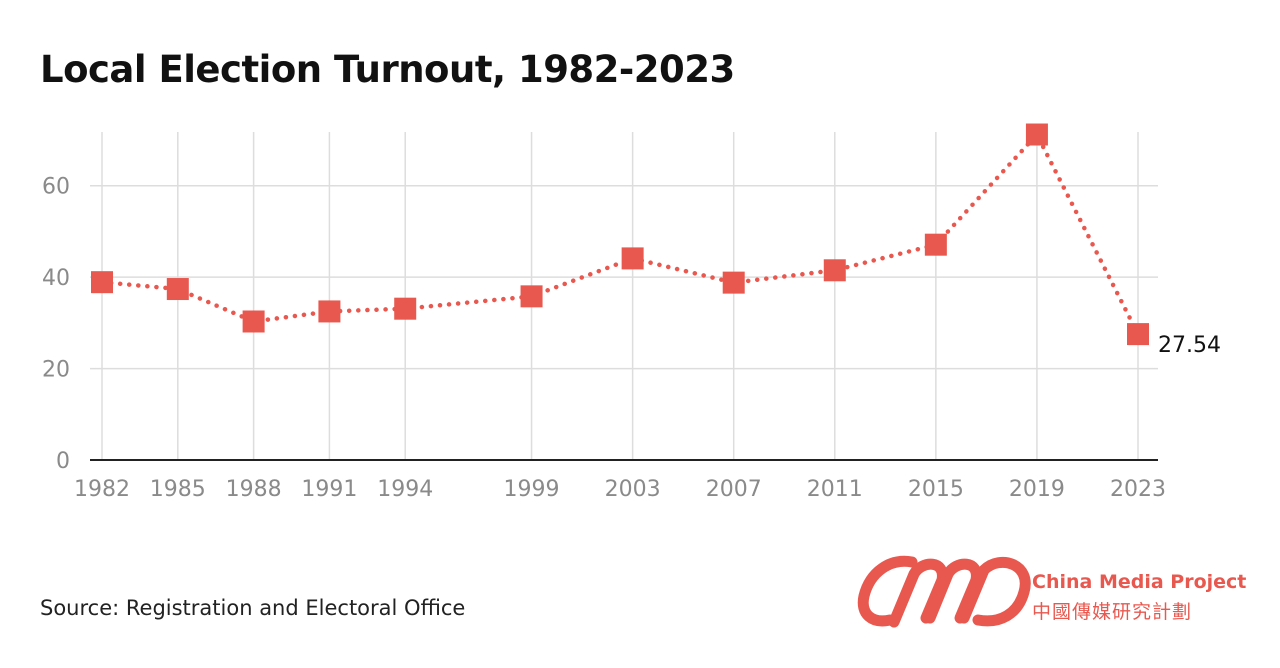 This screenshot has height=668, width=1280. What do you see at coordinates (1138, 489) in the screenshot?
I see `x-tick-label: 2023` at bounding box center [1138, 489].